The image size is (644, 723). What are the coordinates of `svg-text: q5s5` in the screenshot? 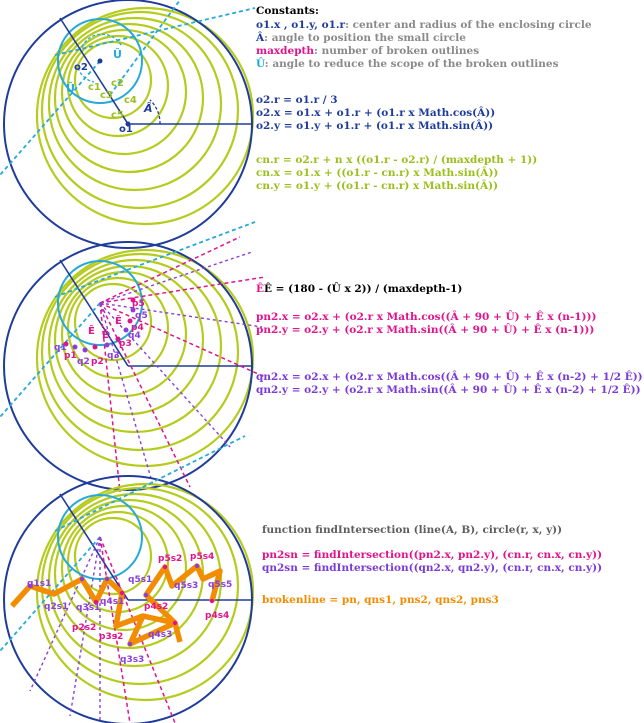 It's located at (220, 585).